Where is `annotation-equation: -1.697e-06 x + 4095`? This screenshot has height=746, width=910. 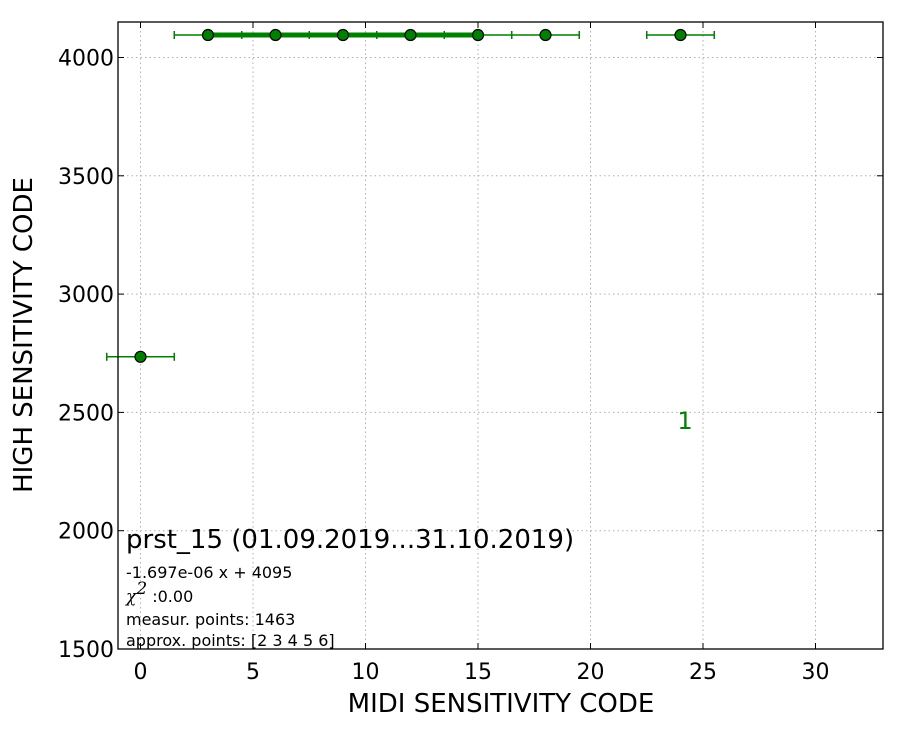 annotation-equation: -1.697e-06 x + 4095 is located at coordinates (209, 572).